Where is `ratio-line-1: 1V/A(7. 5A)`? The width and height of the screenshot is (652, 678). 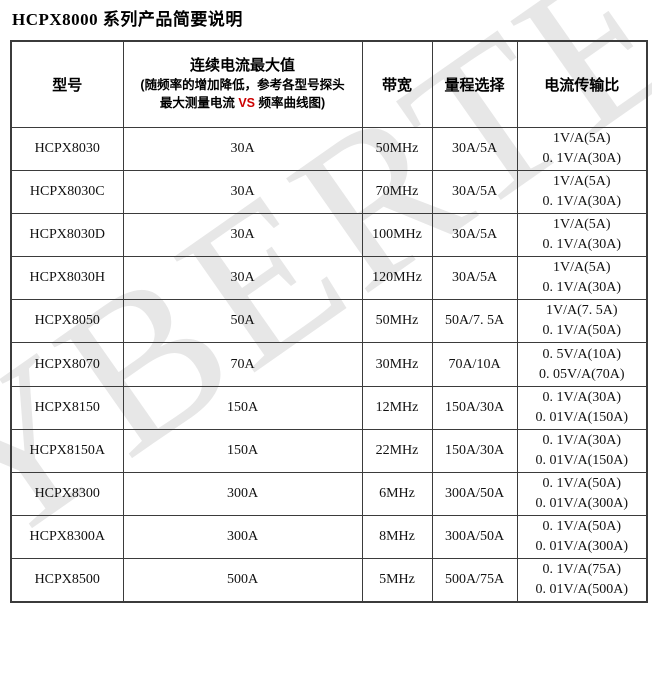 ratio-line-1: 1V/A(7. 5A) is located at coordinates (581, 311).